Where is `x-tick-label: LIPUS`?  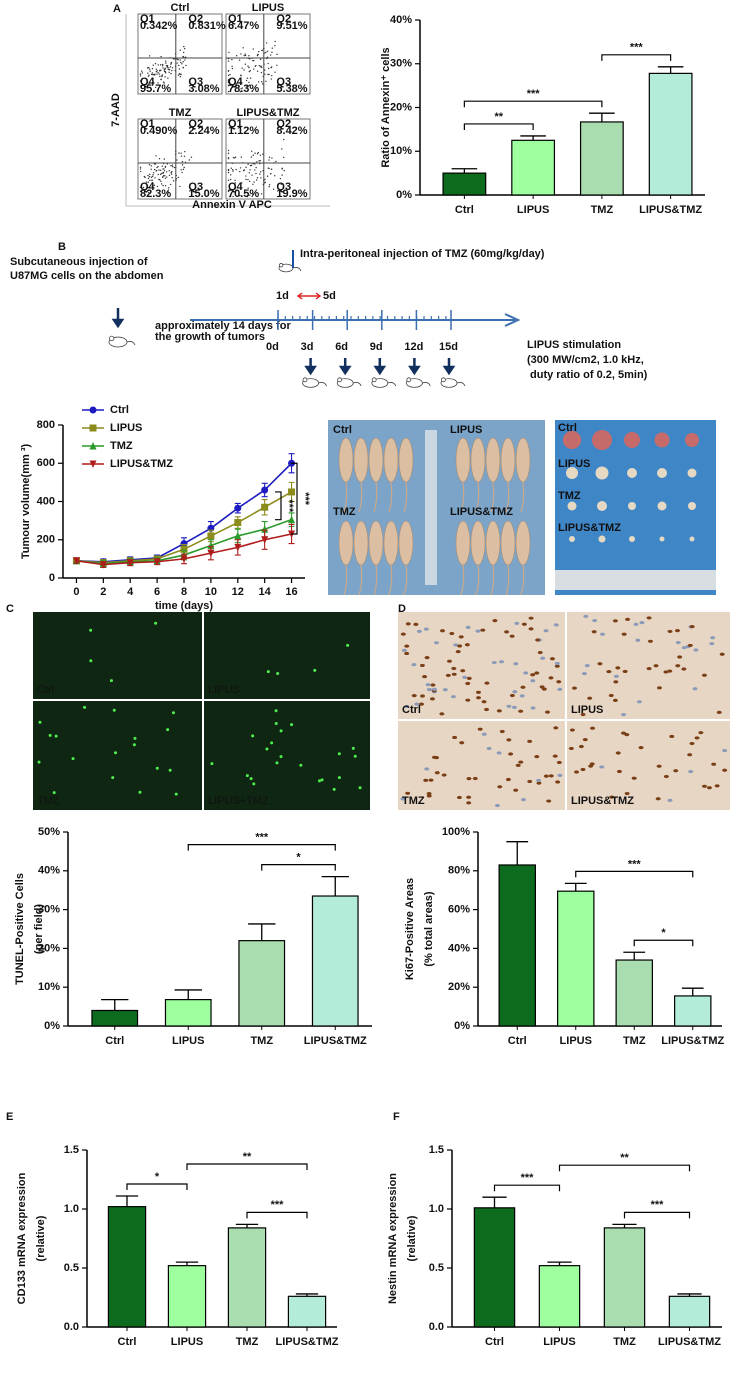 x-tick-label: LIPUS is located at coordinates (187, 1342).